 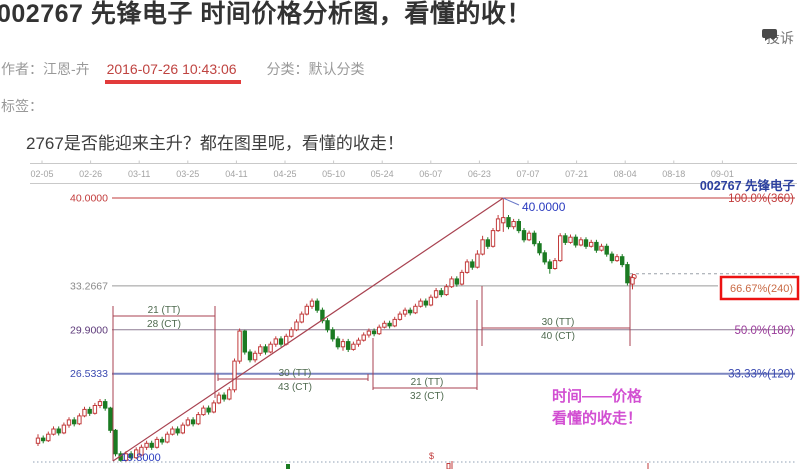 What do you see at coordinates (215, 143) in the screenshot?
I see `post-body-text: 2767是否能迎来主升？都在图里呢，看懂的收走！` at bounding box center [215, 143].